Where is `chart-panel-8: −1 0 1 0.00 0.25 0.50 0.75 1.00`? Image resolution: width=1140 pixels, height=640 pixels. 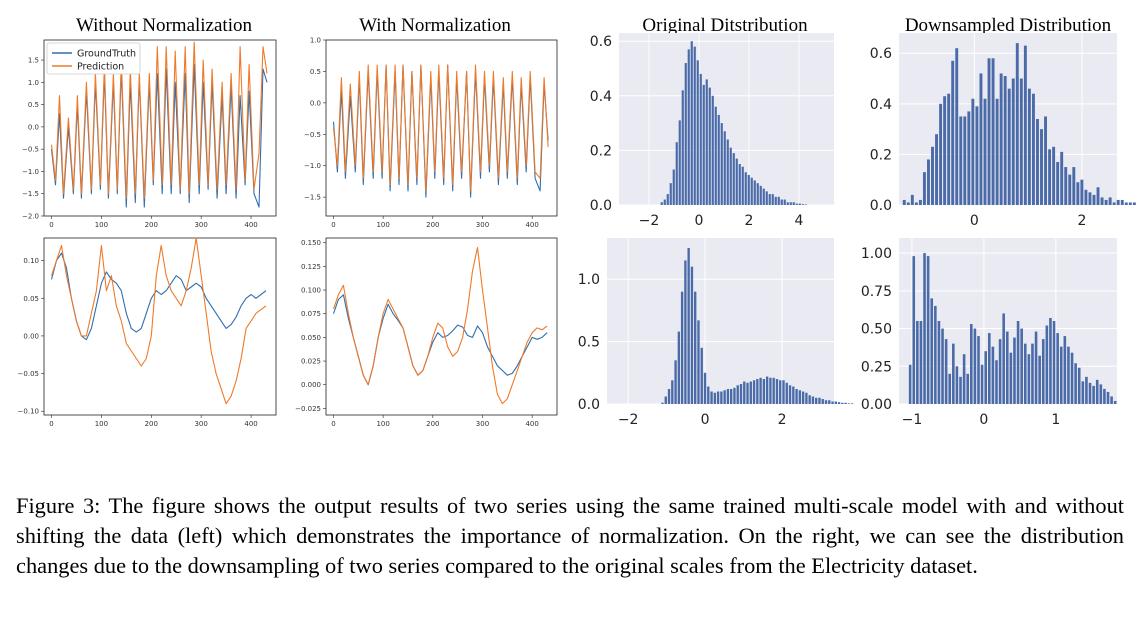 chart-panel-8: −1 0 1 0.00 0.25 0.50 0.75 1.00 is located at coordinates (989, 333).